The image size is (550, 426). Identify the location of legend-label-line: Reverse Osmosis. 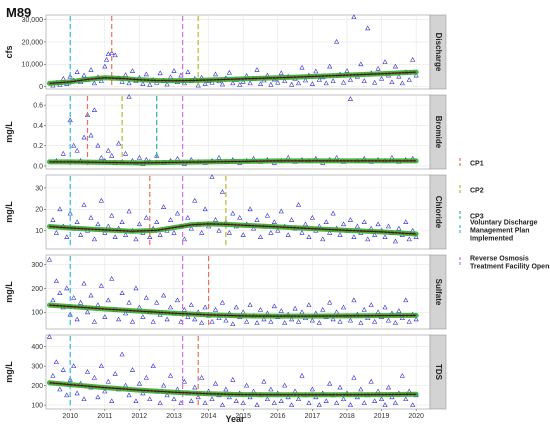
(499, 259).